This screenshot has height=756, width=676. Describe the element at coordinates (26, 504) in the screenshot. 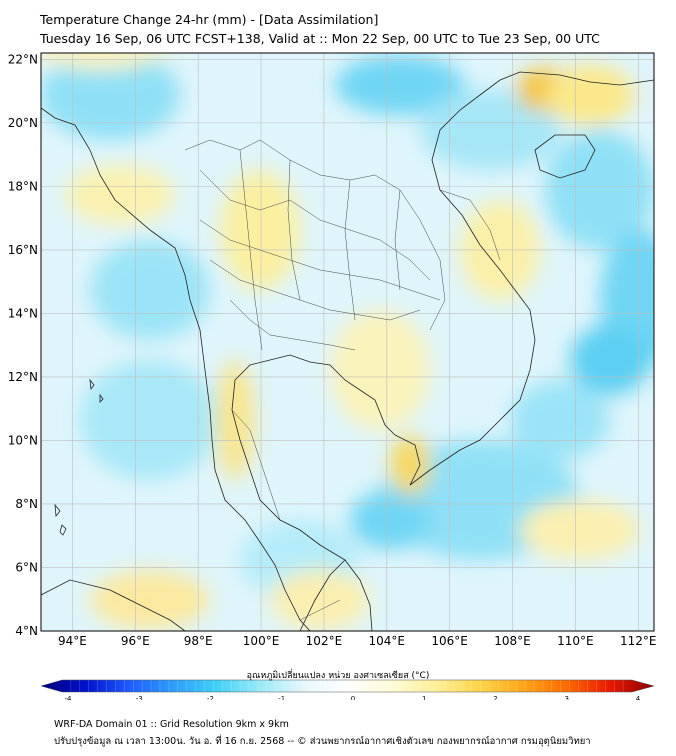

I see `latitude-tick-label: 8°N` at that location.